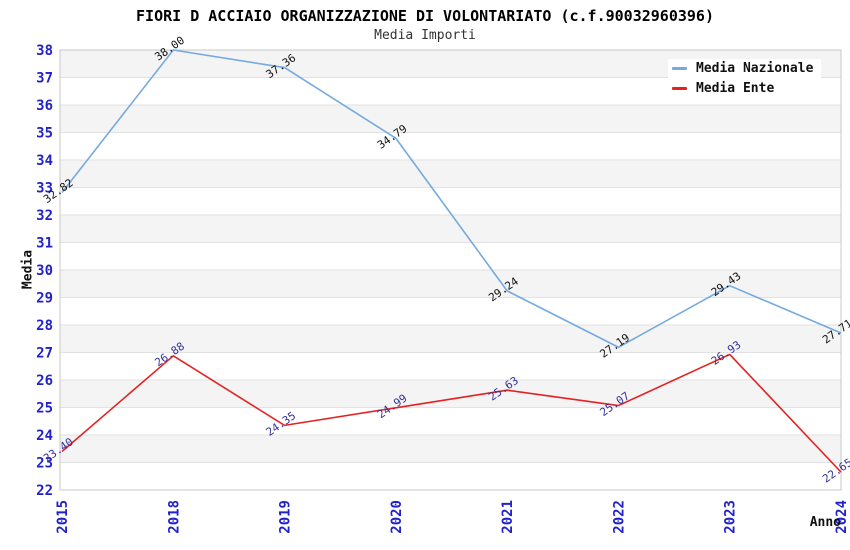  What do you see at coordinates (44, 354) in the screenshot?
I see `y-tick-label: 27` at bounding box center [44, 354].